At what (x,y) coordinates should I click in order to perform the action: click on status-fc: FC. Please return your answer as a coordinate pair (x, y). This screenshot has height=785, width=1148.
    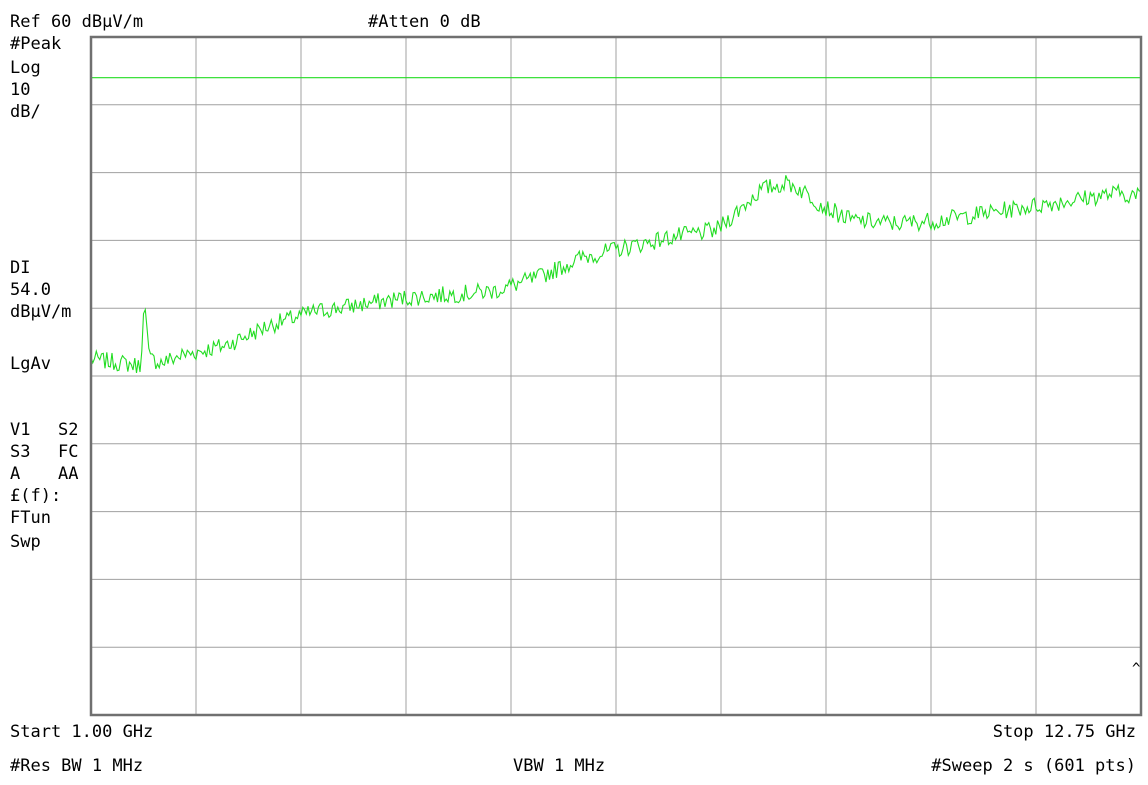
    Looking at the image, I should click on (68, 452).